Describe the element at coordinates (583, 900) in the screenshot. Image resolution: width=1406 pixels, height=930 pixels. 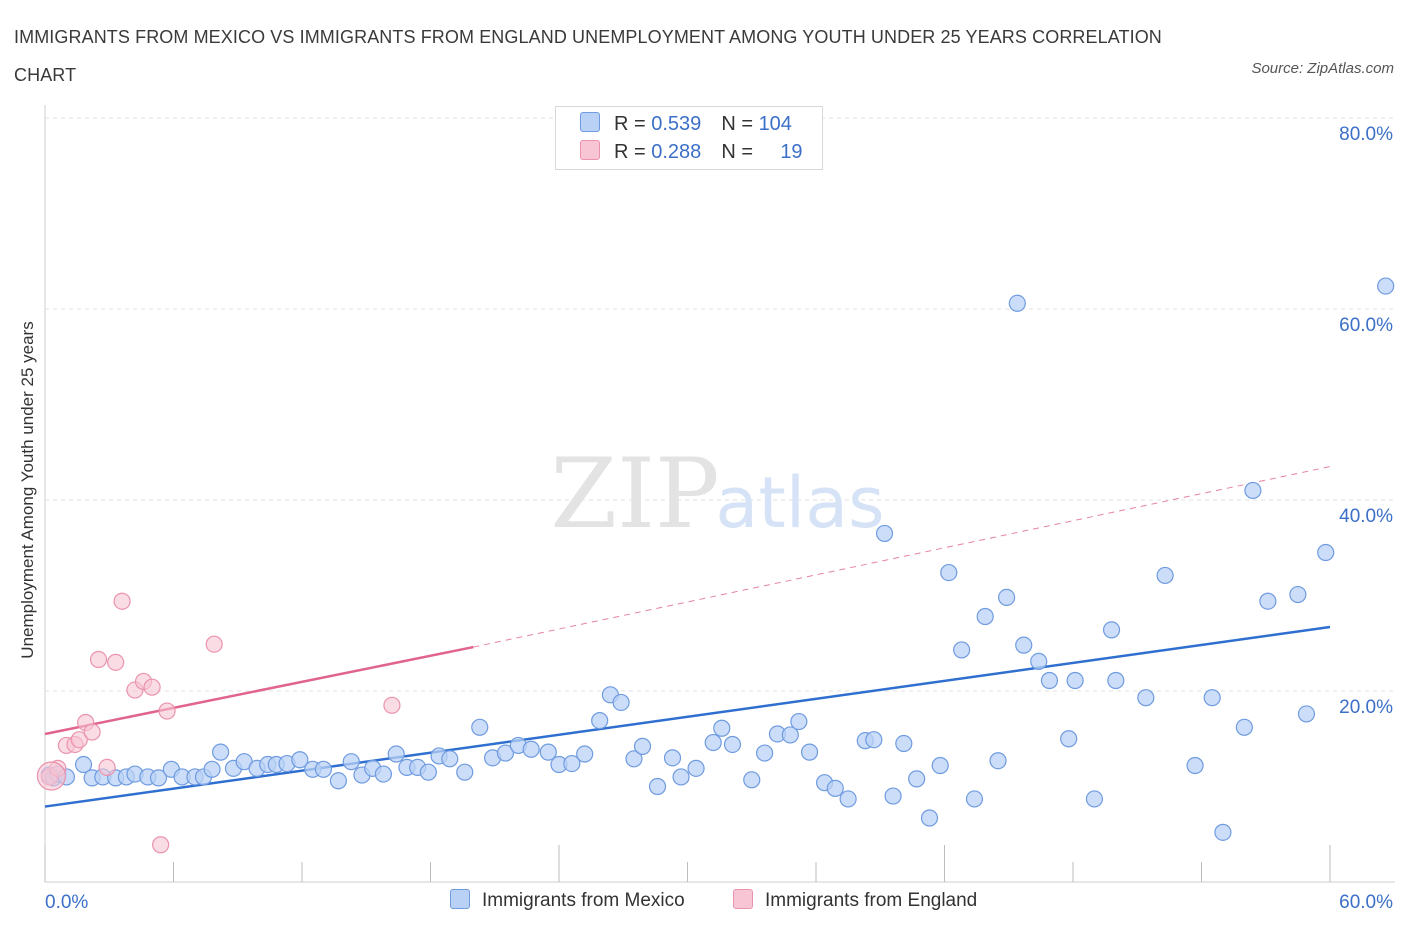
I see `bottom-legend-label-mexico: Immigrants from Mexico` at that location.